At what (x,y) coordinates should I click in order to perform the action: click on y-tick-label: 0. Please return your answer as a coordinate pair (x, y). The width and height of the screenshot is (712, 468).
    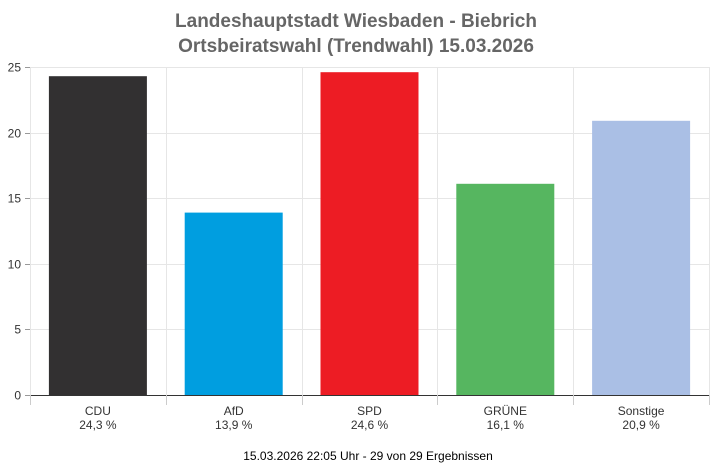
    Looking at the image, I should click on (17, 396).